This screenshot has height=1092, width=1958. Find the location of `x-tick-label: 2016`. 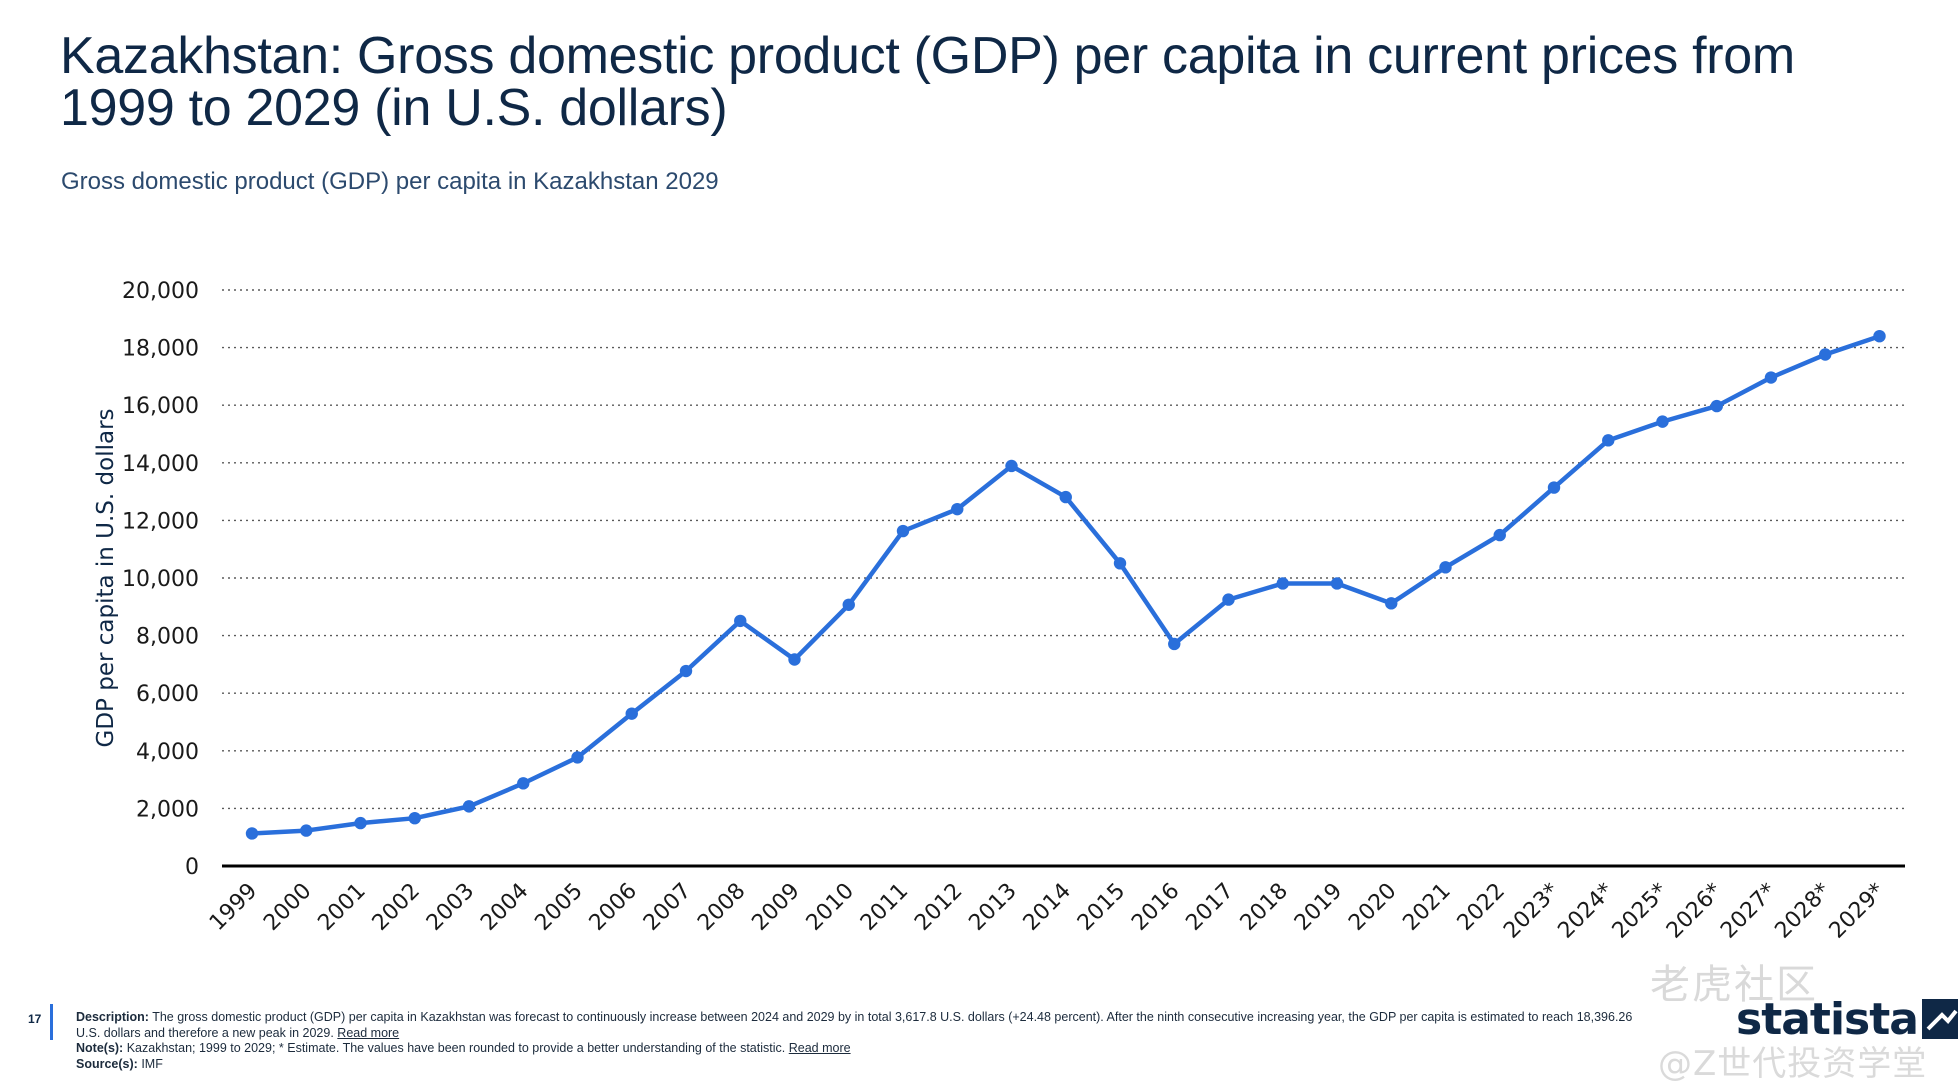

x-tick-label: 2016 is located at coordinates (1155, 907).